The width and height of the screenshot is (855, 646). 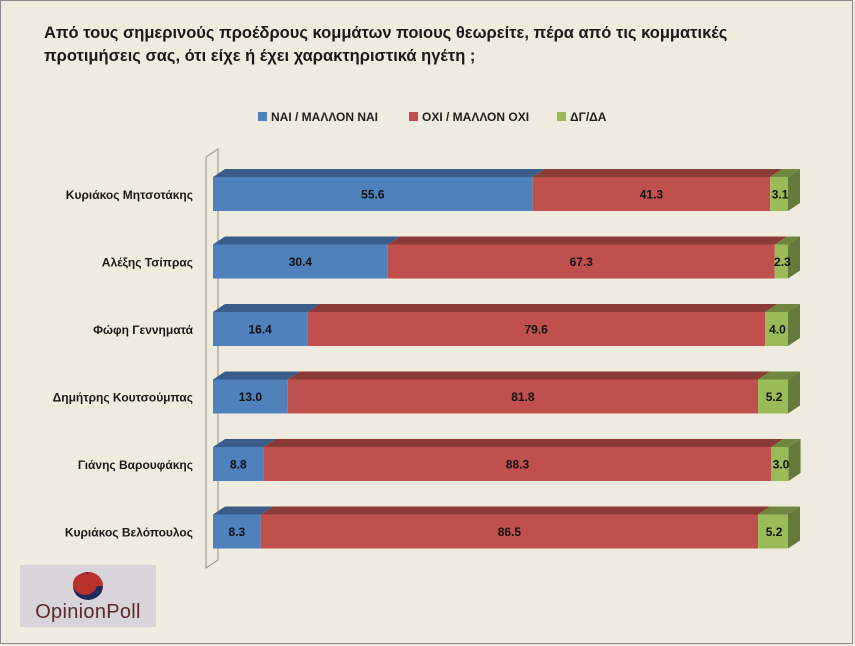 I want to click on logo-mark-icon, so click(x=88, y=586).